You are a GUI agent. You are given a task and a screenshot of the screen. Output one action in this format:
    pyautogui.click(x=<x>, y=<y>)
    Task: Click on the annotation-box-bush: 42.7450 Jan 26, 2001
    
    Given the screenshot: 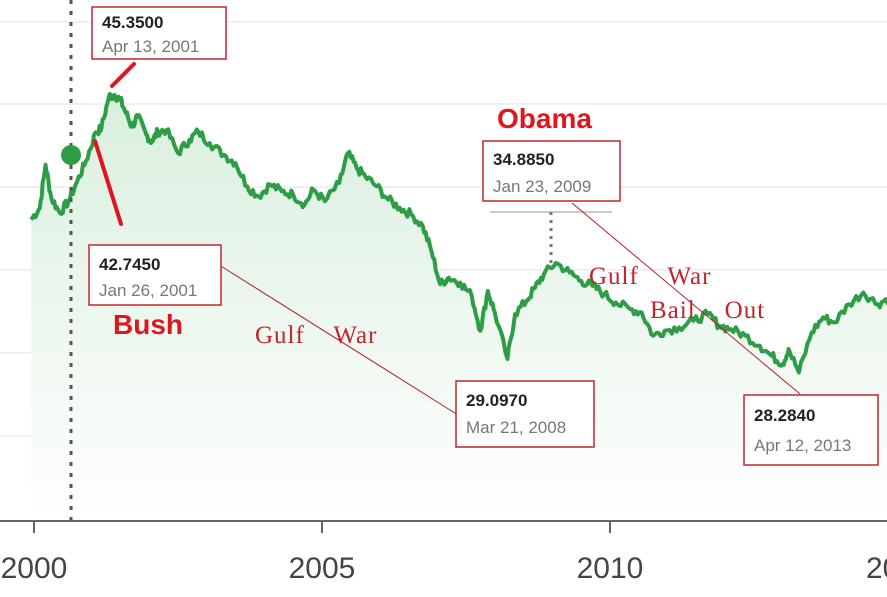 What is the action you would take?
    pyautogui.click(x=155, y=275)
    